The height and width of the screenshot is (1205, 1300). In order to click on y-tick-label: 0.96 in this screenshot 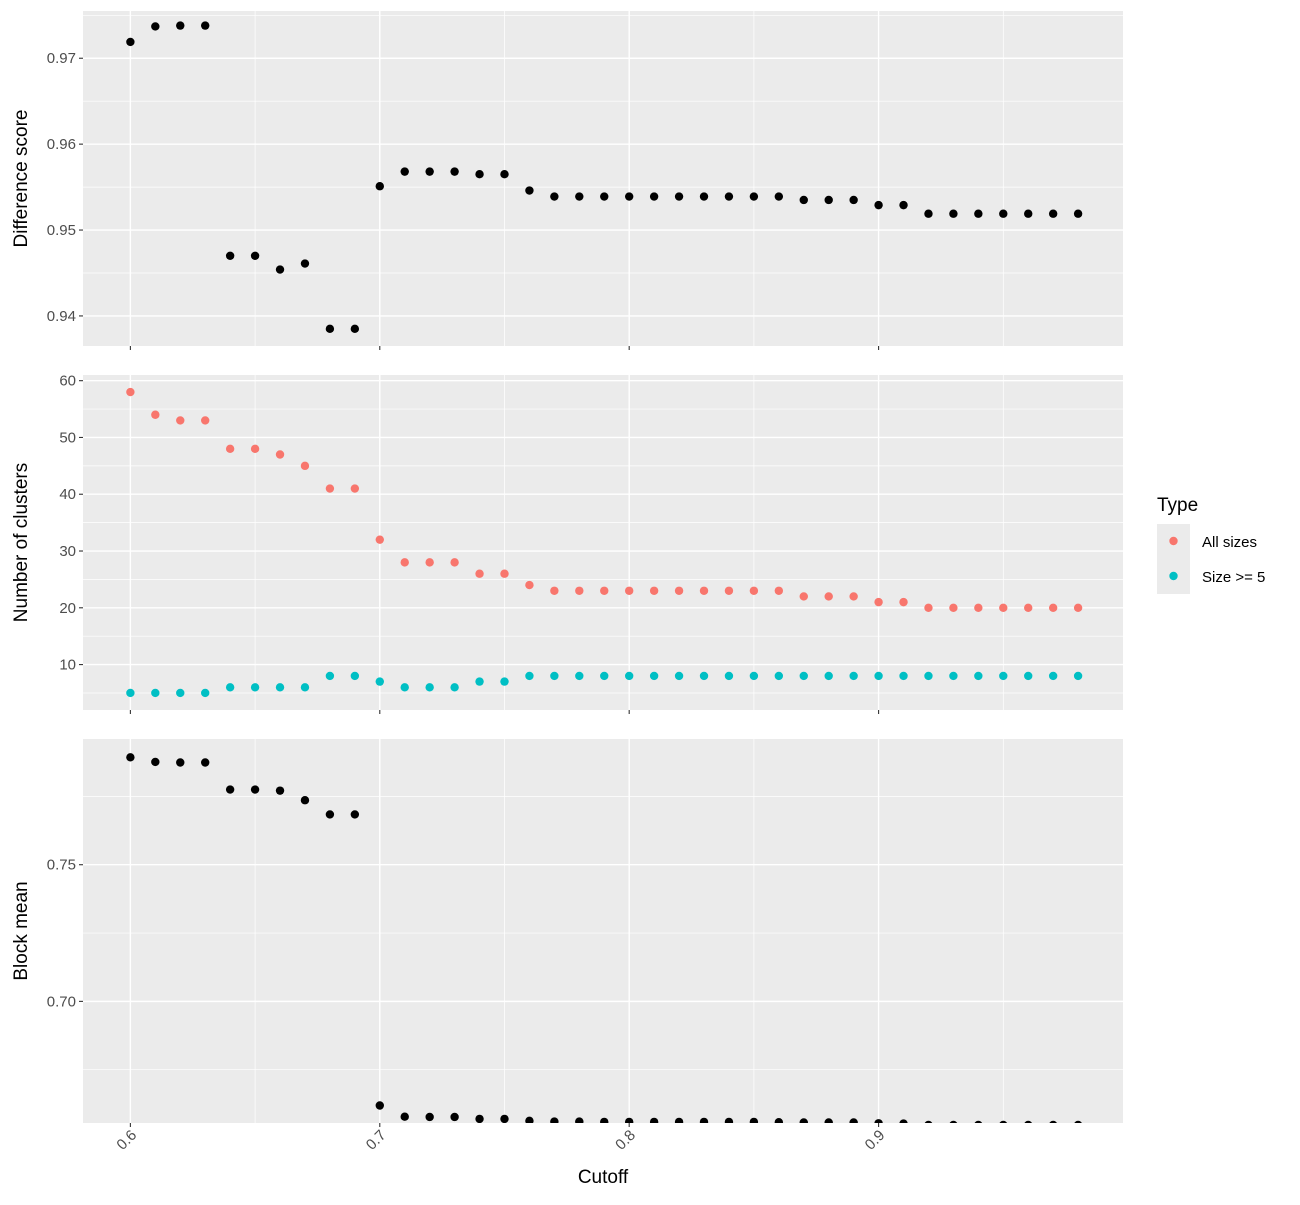, I will do `click(61, 144)`.